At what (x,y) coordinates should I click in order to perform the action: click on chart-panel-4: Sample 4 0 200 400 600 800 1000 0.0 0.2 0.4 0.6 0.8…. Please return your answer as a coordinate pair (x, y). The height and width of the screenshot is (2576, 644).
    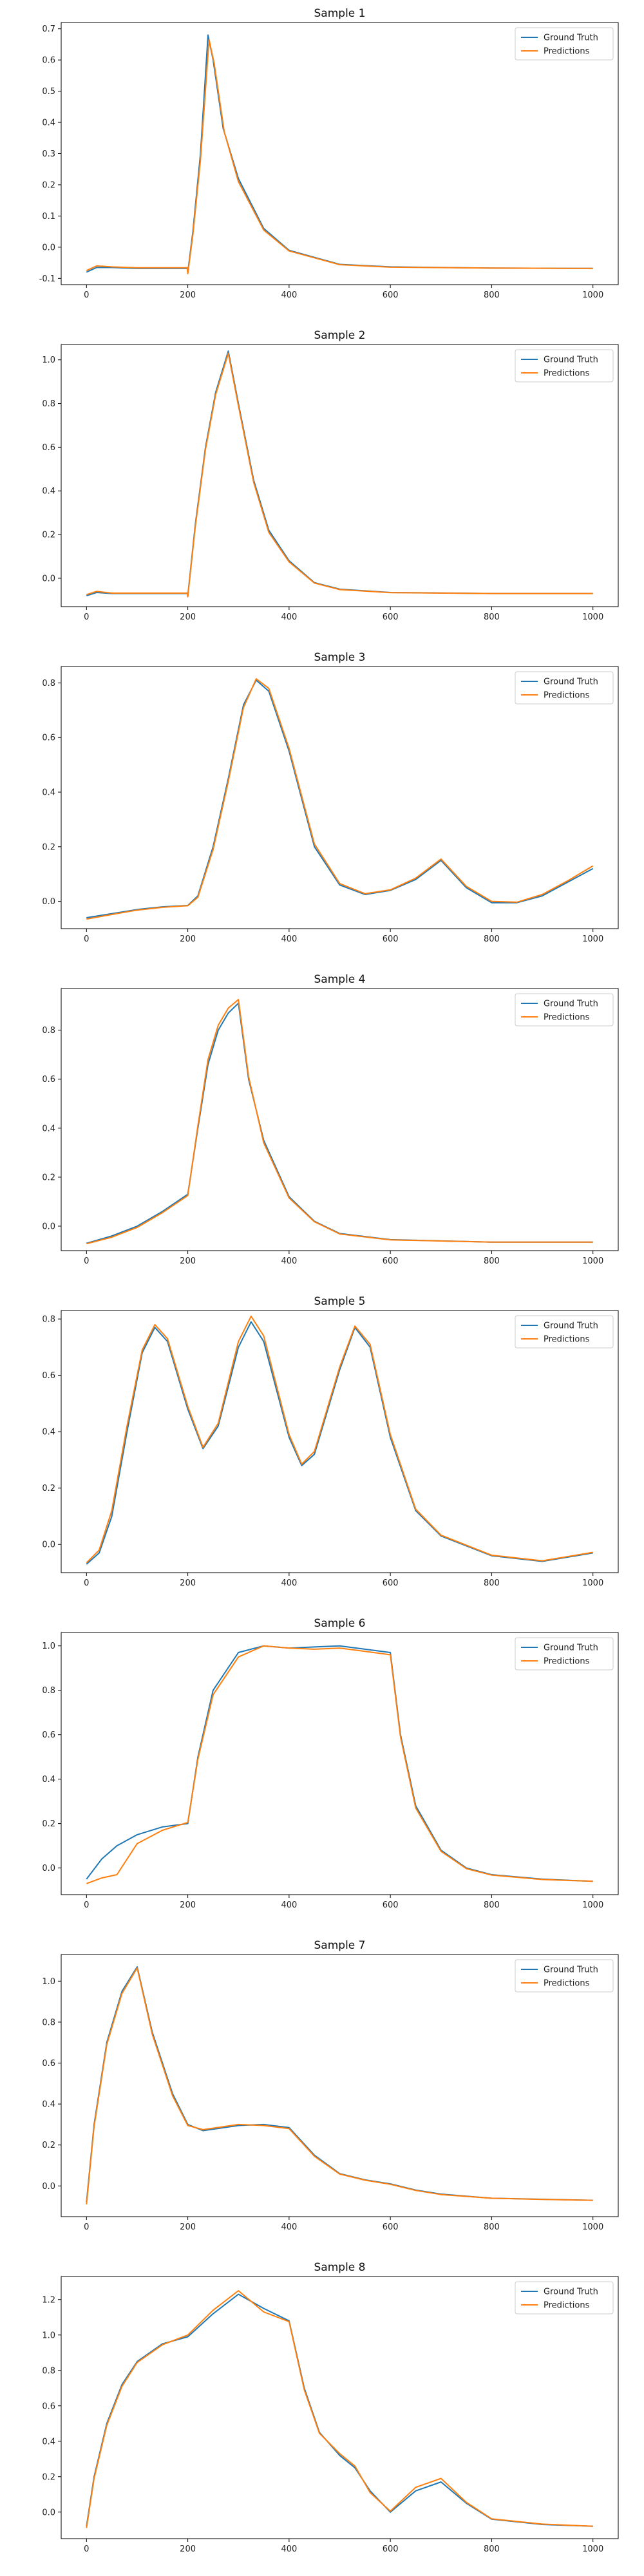
    Looking at the image, I should click on (322, 1127).